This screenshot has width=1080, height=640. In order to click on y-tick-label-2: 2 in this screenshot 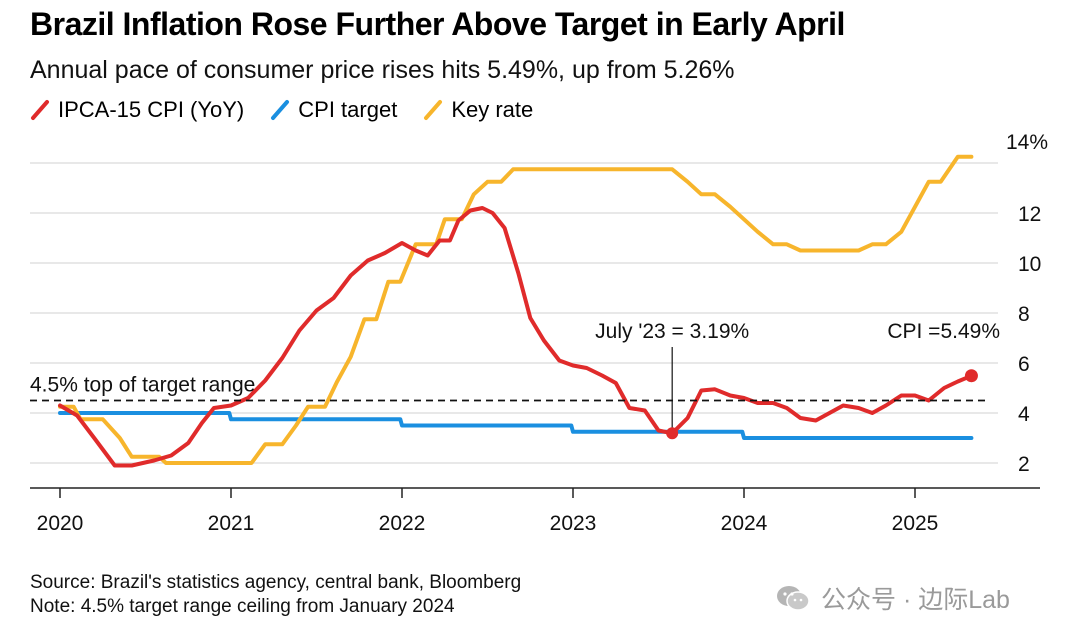, I will do `click(1024, 464)`.